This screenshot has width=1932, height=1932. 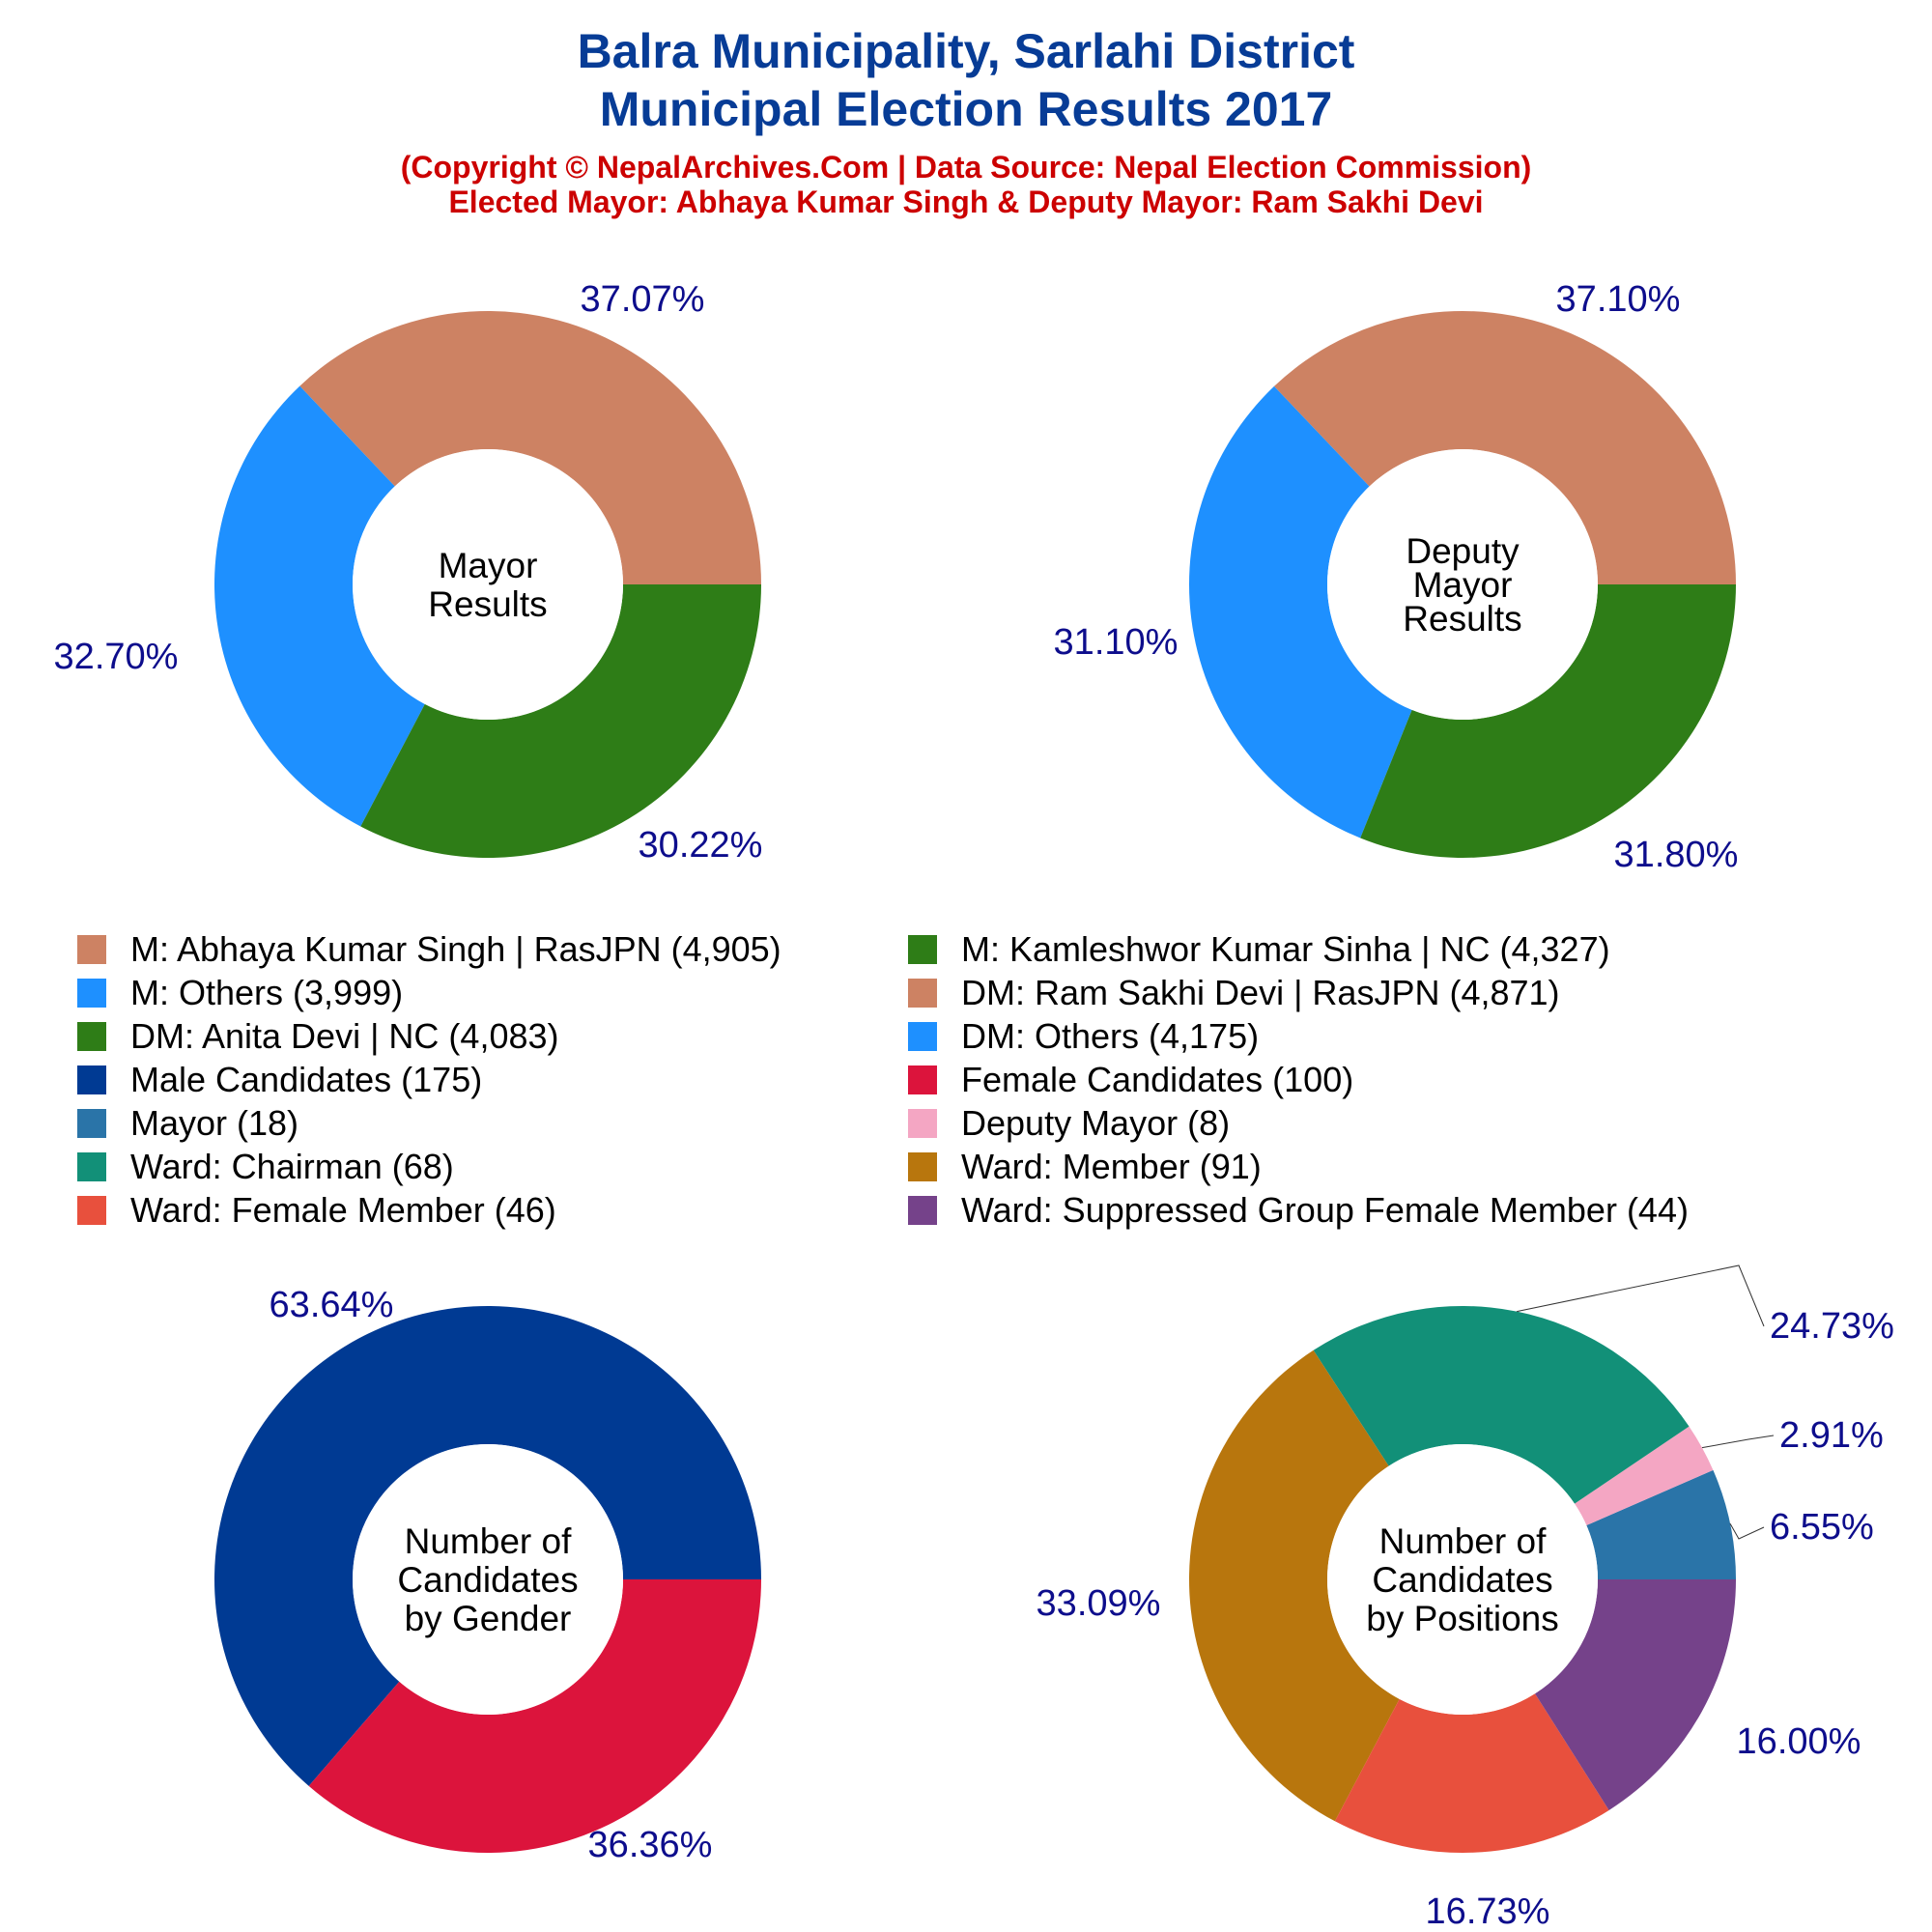 I want to click on slice-percent-label: 30.22%, so click(x=701, y=845).